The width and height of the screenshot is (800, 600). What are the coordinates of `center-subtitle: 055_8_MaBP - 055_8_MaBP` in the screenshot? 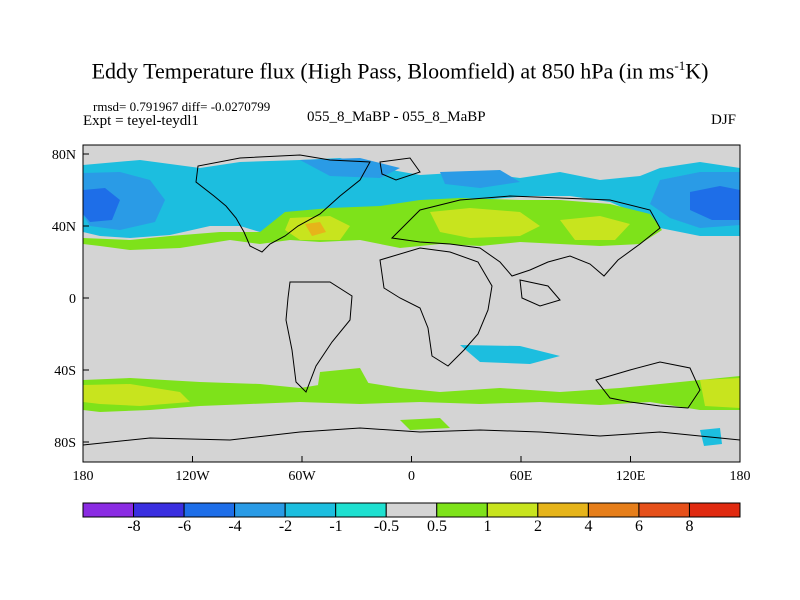 It's located at (396, 117).